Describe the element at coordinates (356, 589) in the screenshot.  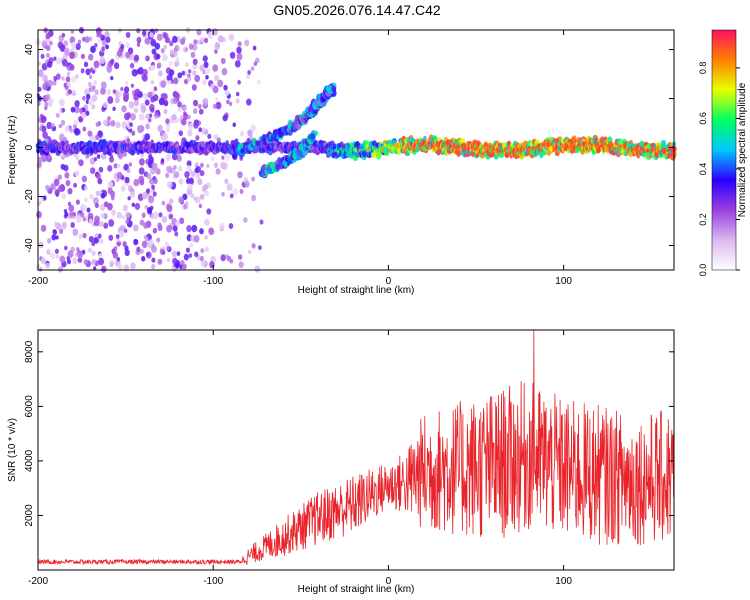
I see `snr-x-label: Height of straight line (km)` at that location.